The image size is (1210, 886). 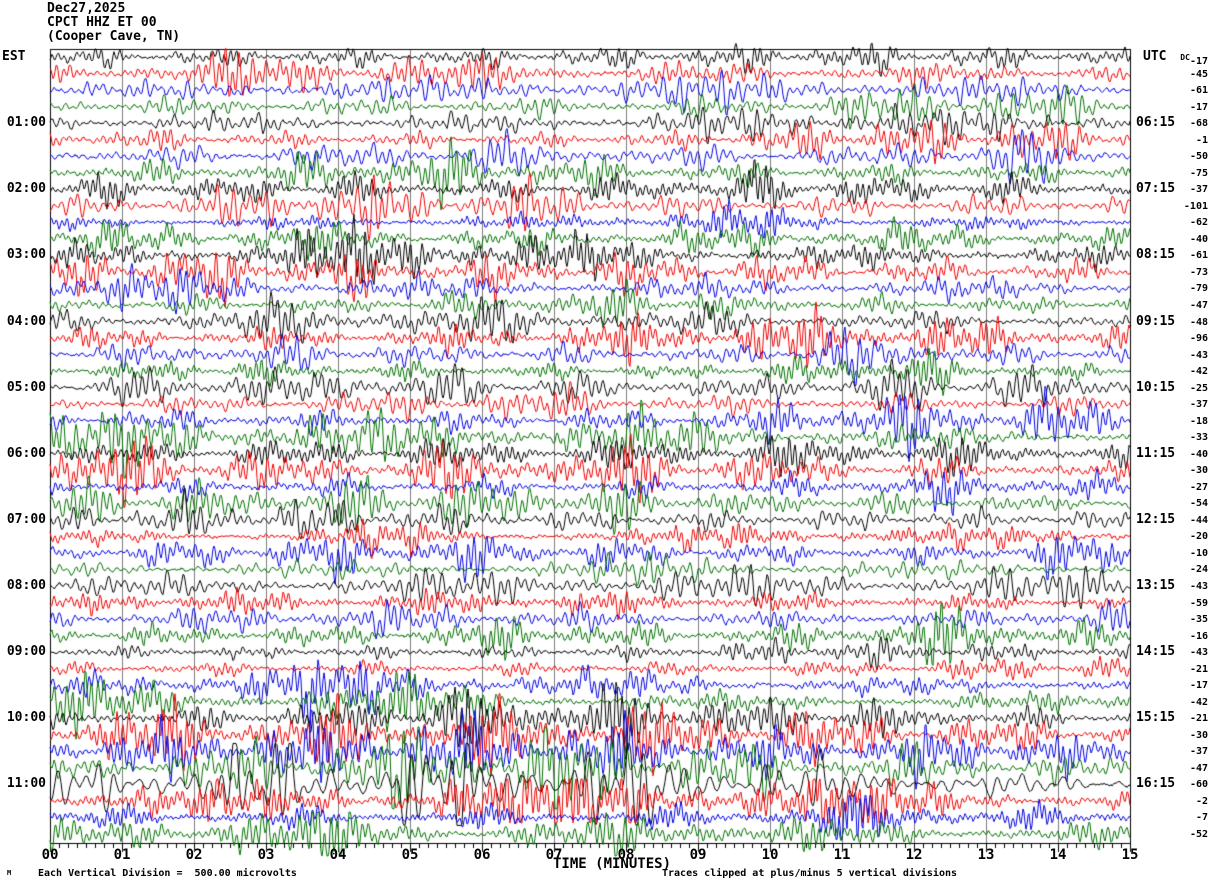 I want to click on est-hour-label: 01:00, so click(x=26, y=122).